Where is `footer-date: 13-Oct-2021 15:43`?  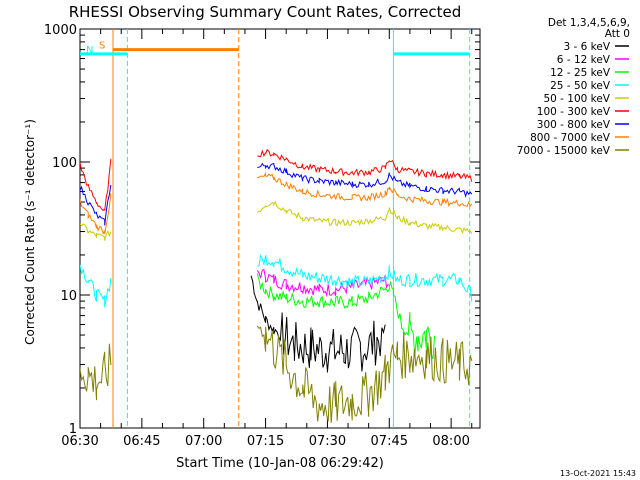
footer-date: 13-Oct-2021 15:43 is located at coordinates (598, 473).